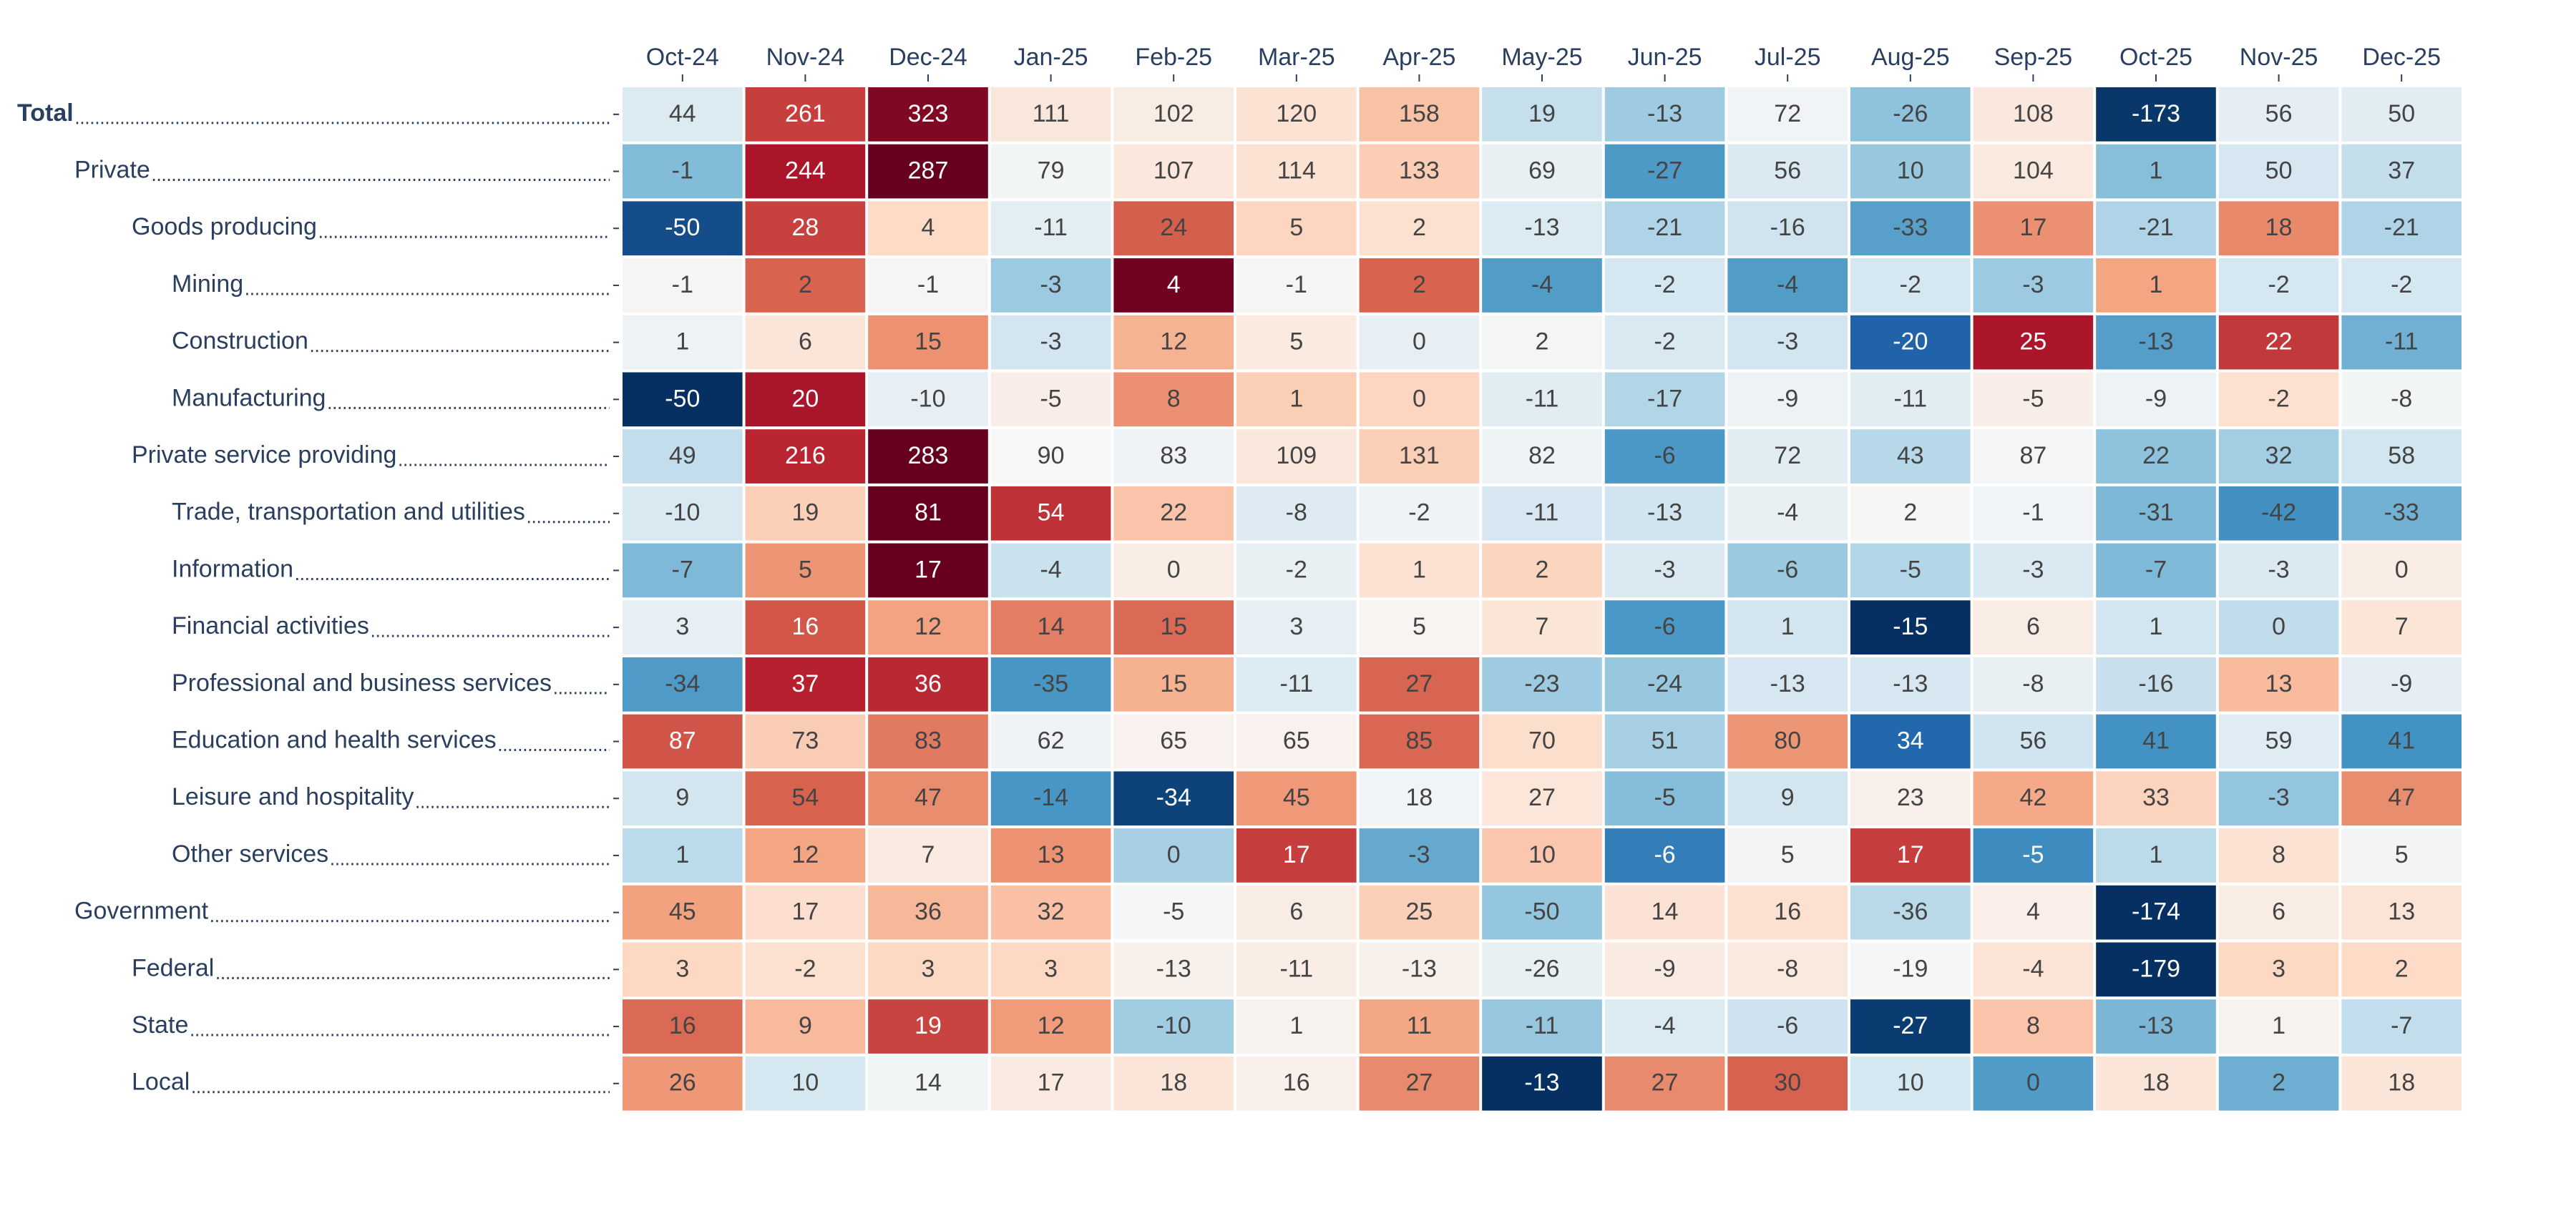  What do you see at coordinates (249, 398) in the screenshot?
I see `y-tick-label: Manufacturing` at bounding box center [249, 398].